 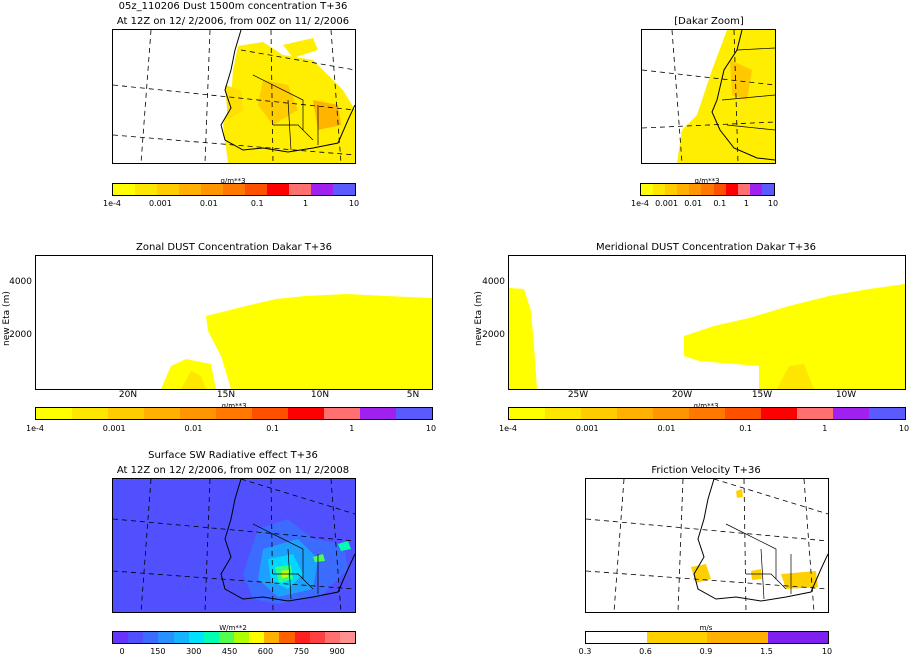 I want to click on meridional-title: Meridional DUST Concentration Dakar T+36, so click(x=706, y=247).